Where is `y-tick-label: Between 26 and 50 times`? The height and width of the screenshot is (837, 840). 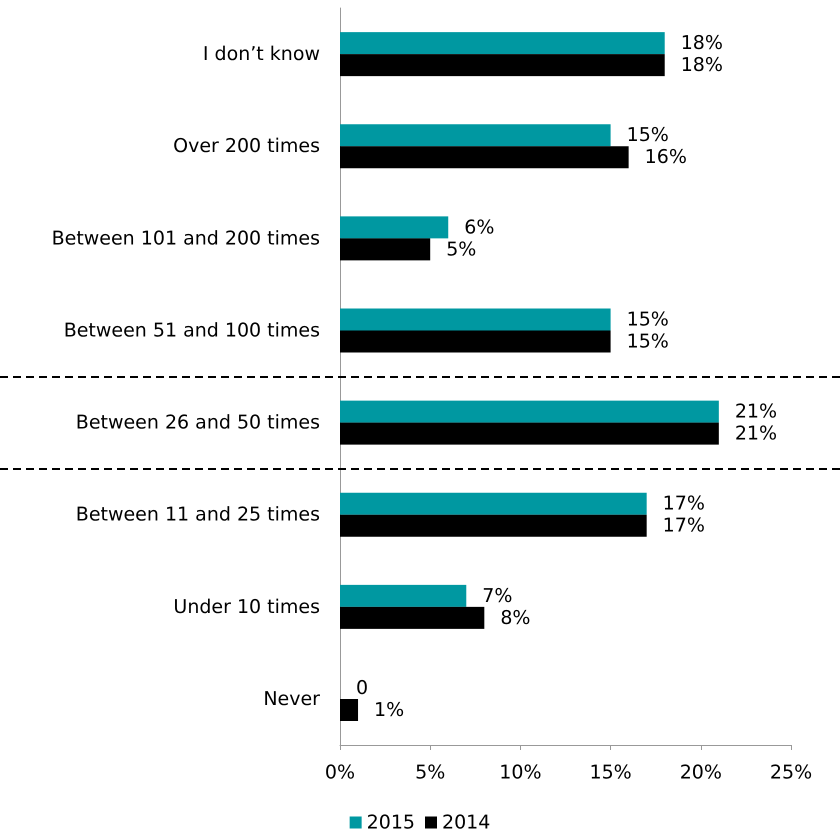
y-tick-label: Between 26 and 50 times is located at coordinates (198, 423).